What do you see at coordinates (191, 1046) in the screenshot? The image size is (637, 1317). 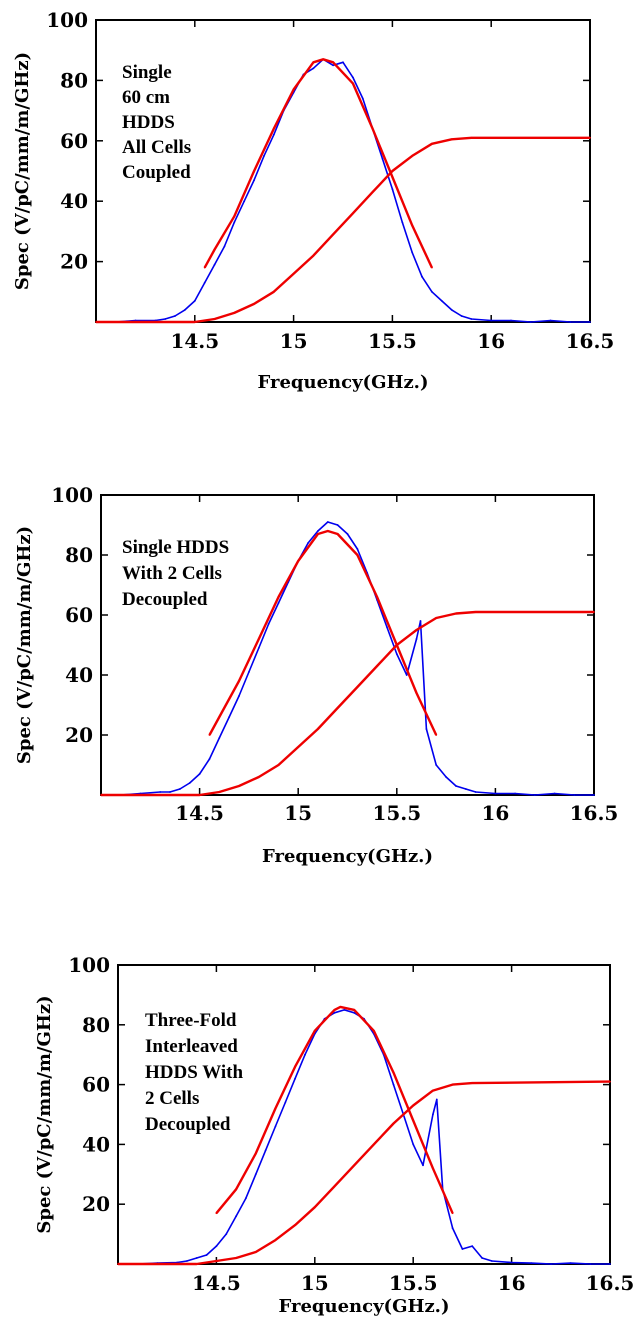 I see `annotation-line: Interleaved` at bounding box center [191, 1046].